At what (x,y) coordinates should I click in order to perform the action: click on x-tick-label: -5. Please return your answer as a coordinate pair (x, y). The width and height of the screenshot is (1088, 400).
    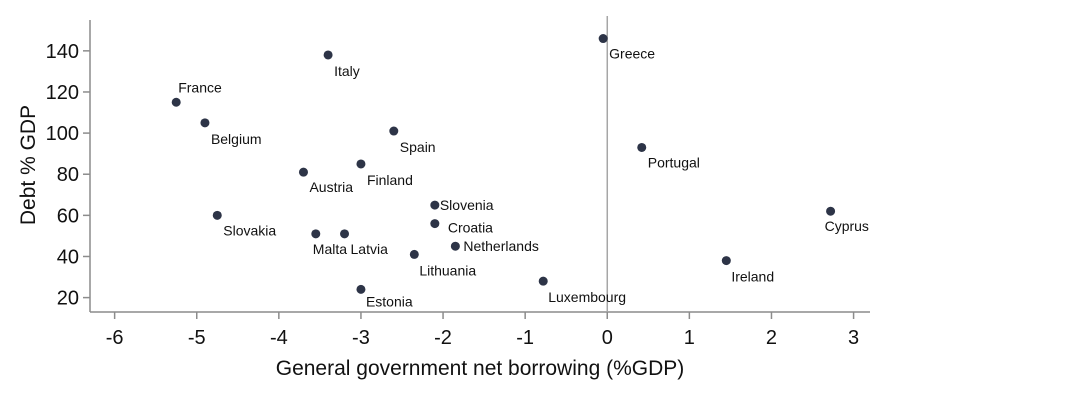
    Looking at the image, I should click on (197, 338).